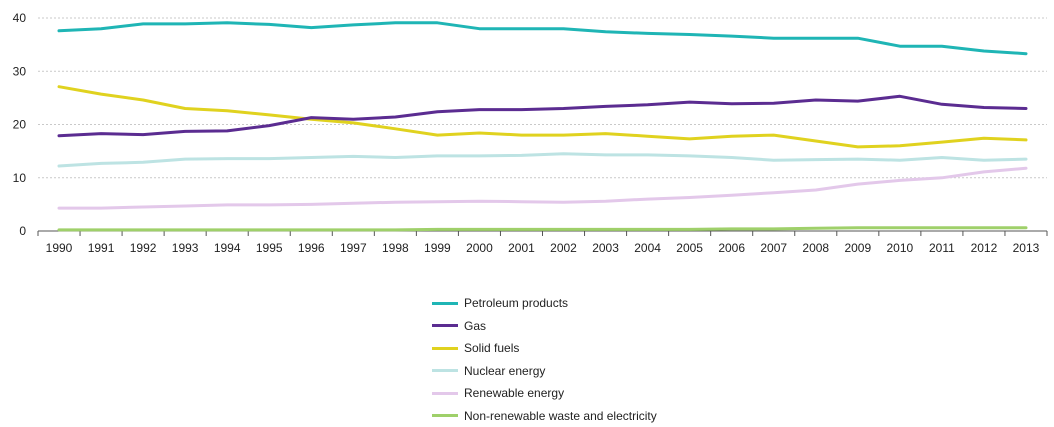 The image size is (1054, 427). Describe the element at coordinates (311, 248) in the screenshot. I see `x-tick-label: 1996` at that location.